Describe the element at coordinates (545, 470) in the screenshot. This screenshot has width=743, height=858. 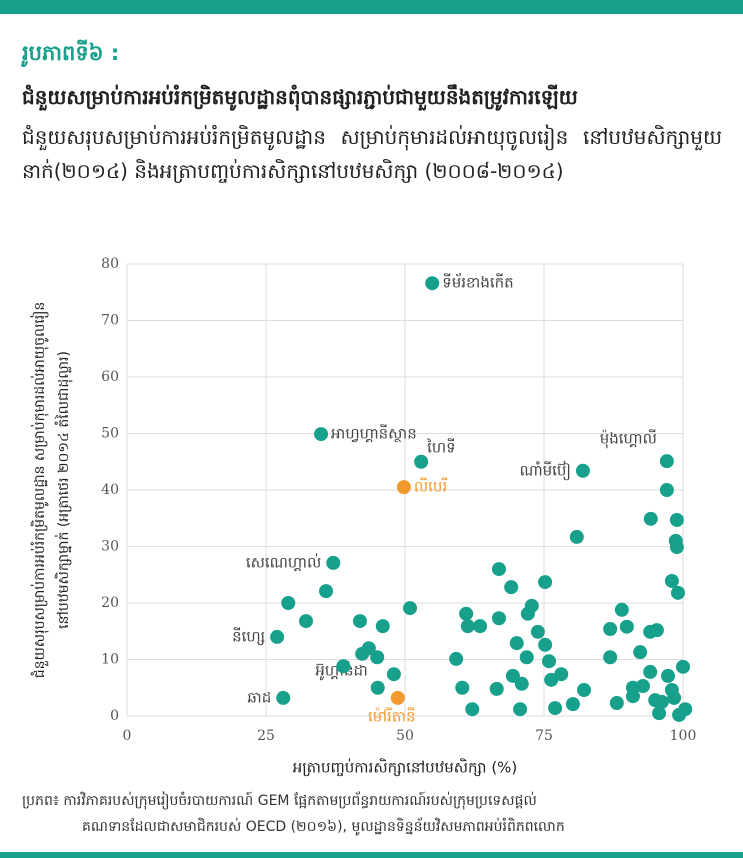
I see `point-label: ណាំមីប៊ៀ` at that location.